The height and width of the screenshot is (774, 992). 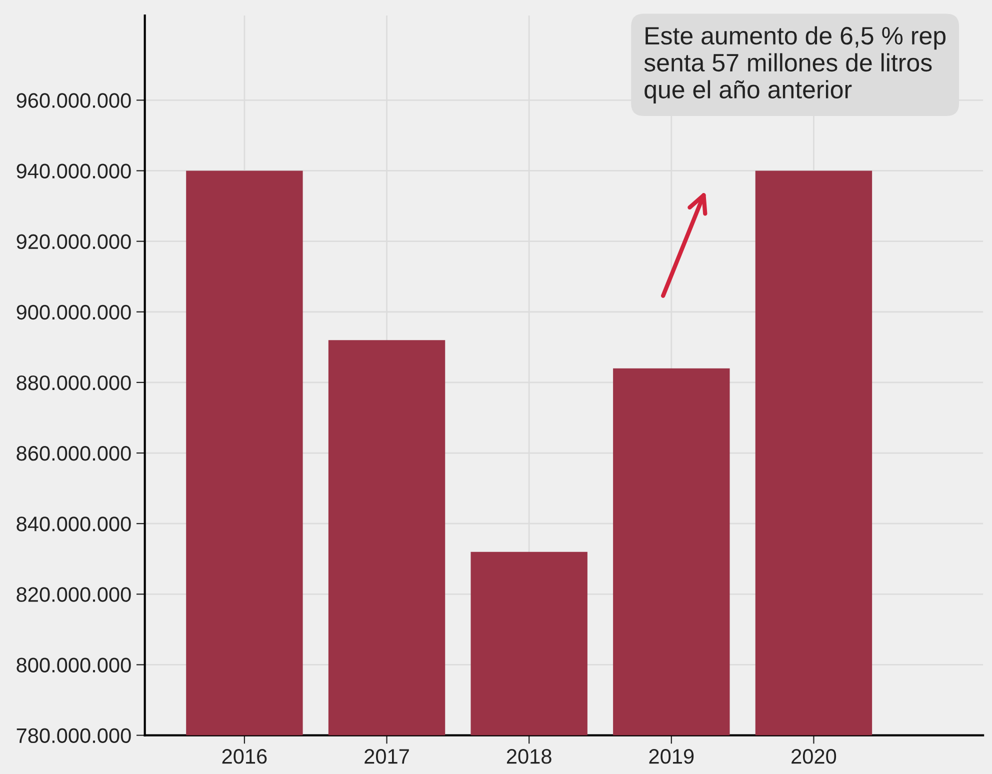 What do you see at coordinates (73, 171) in the screenshot?
I see `y-tick-label: 940.000.000` at bounding box center [73, 171].